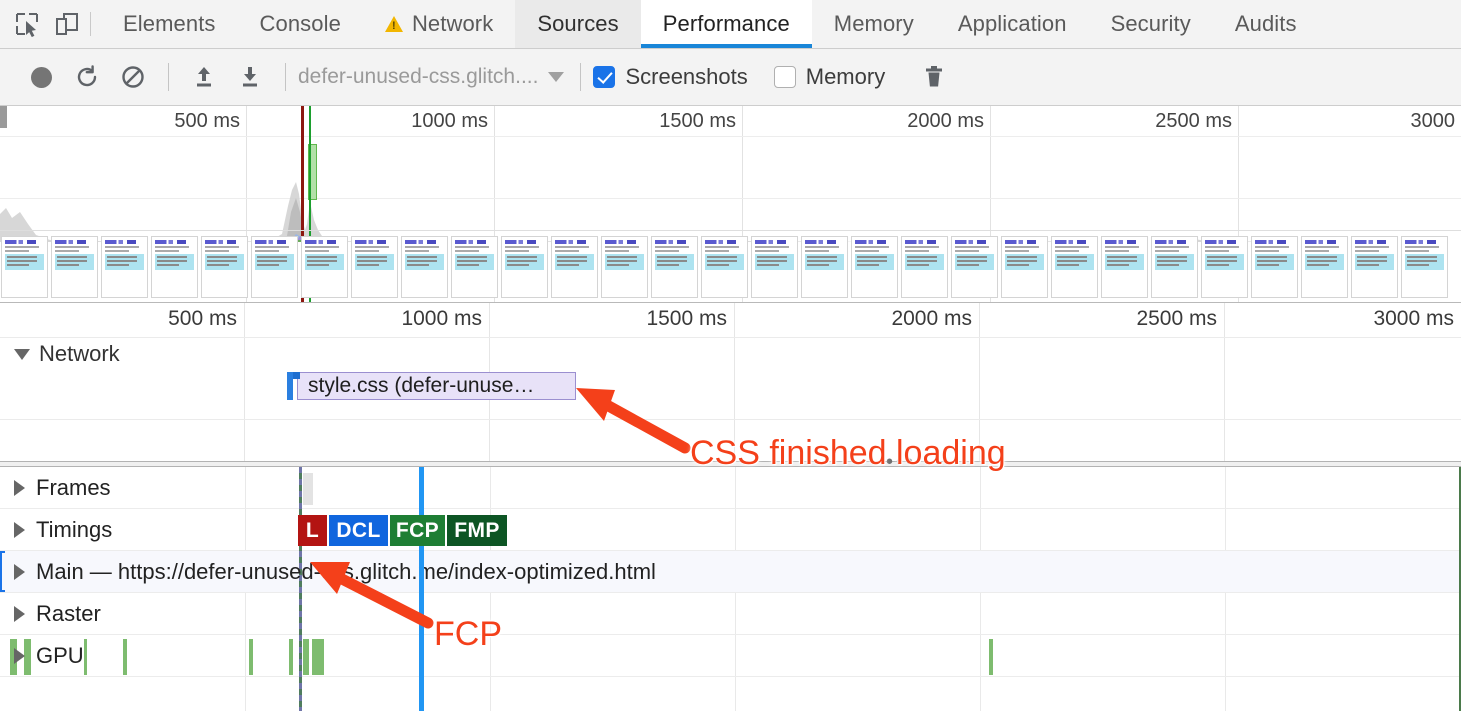 The image size is (1461, 711). I want to click on tab-network: Network, so click(439, 24).